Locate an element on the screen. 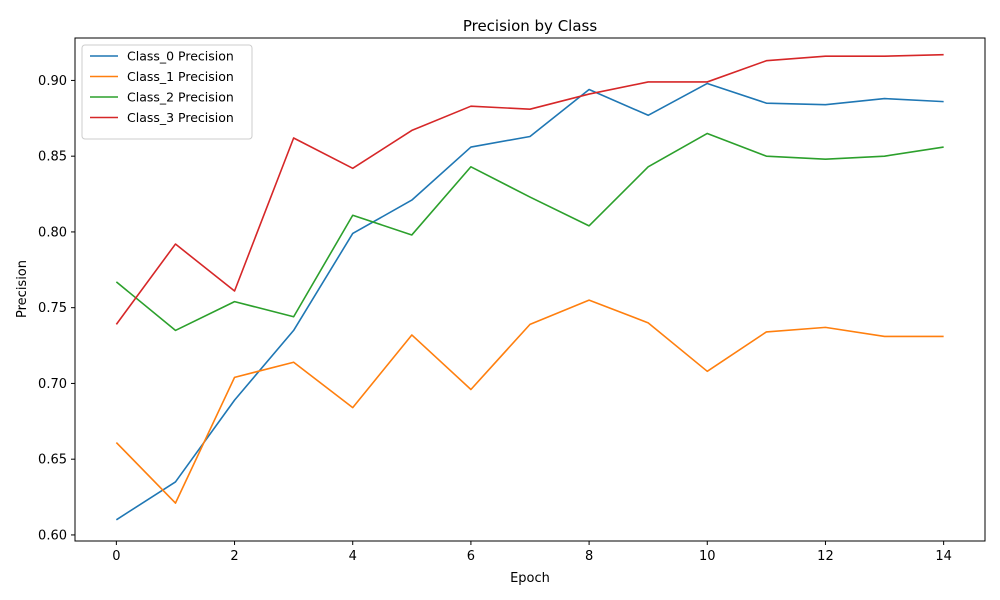  y-tick-label: 0.90 is located at coordinates (52, 81).